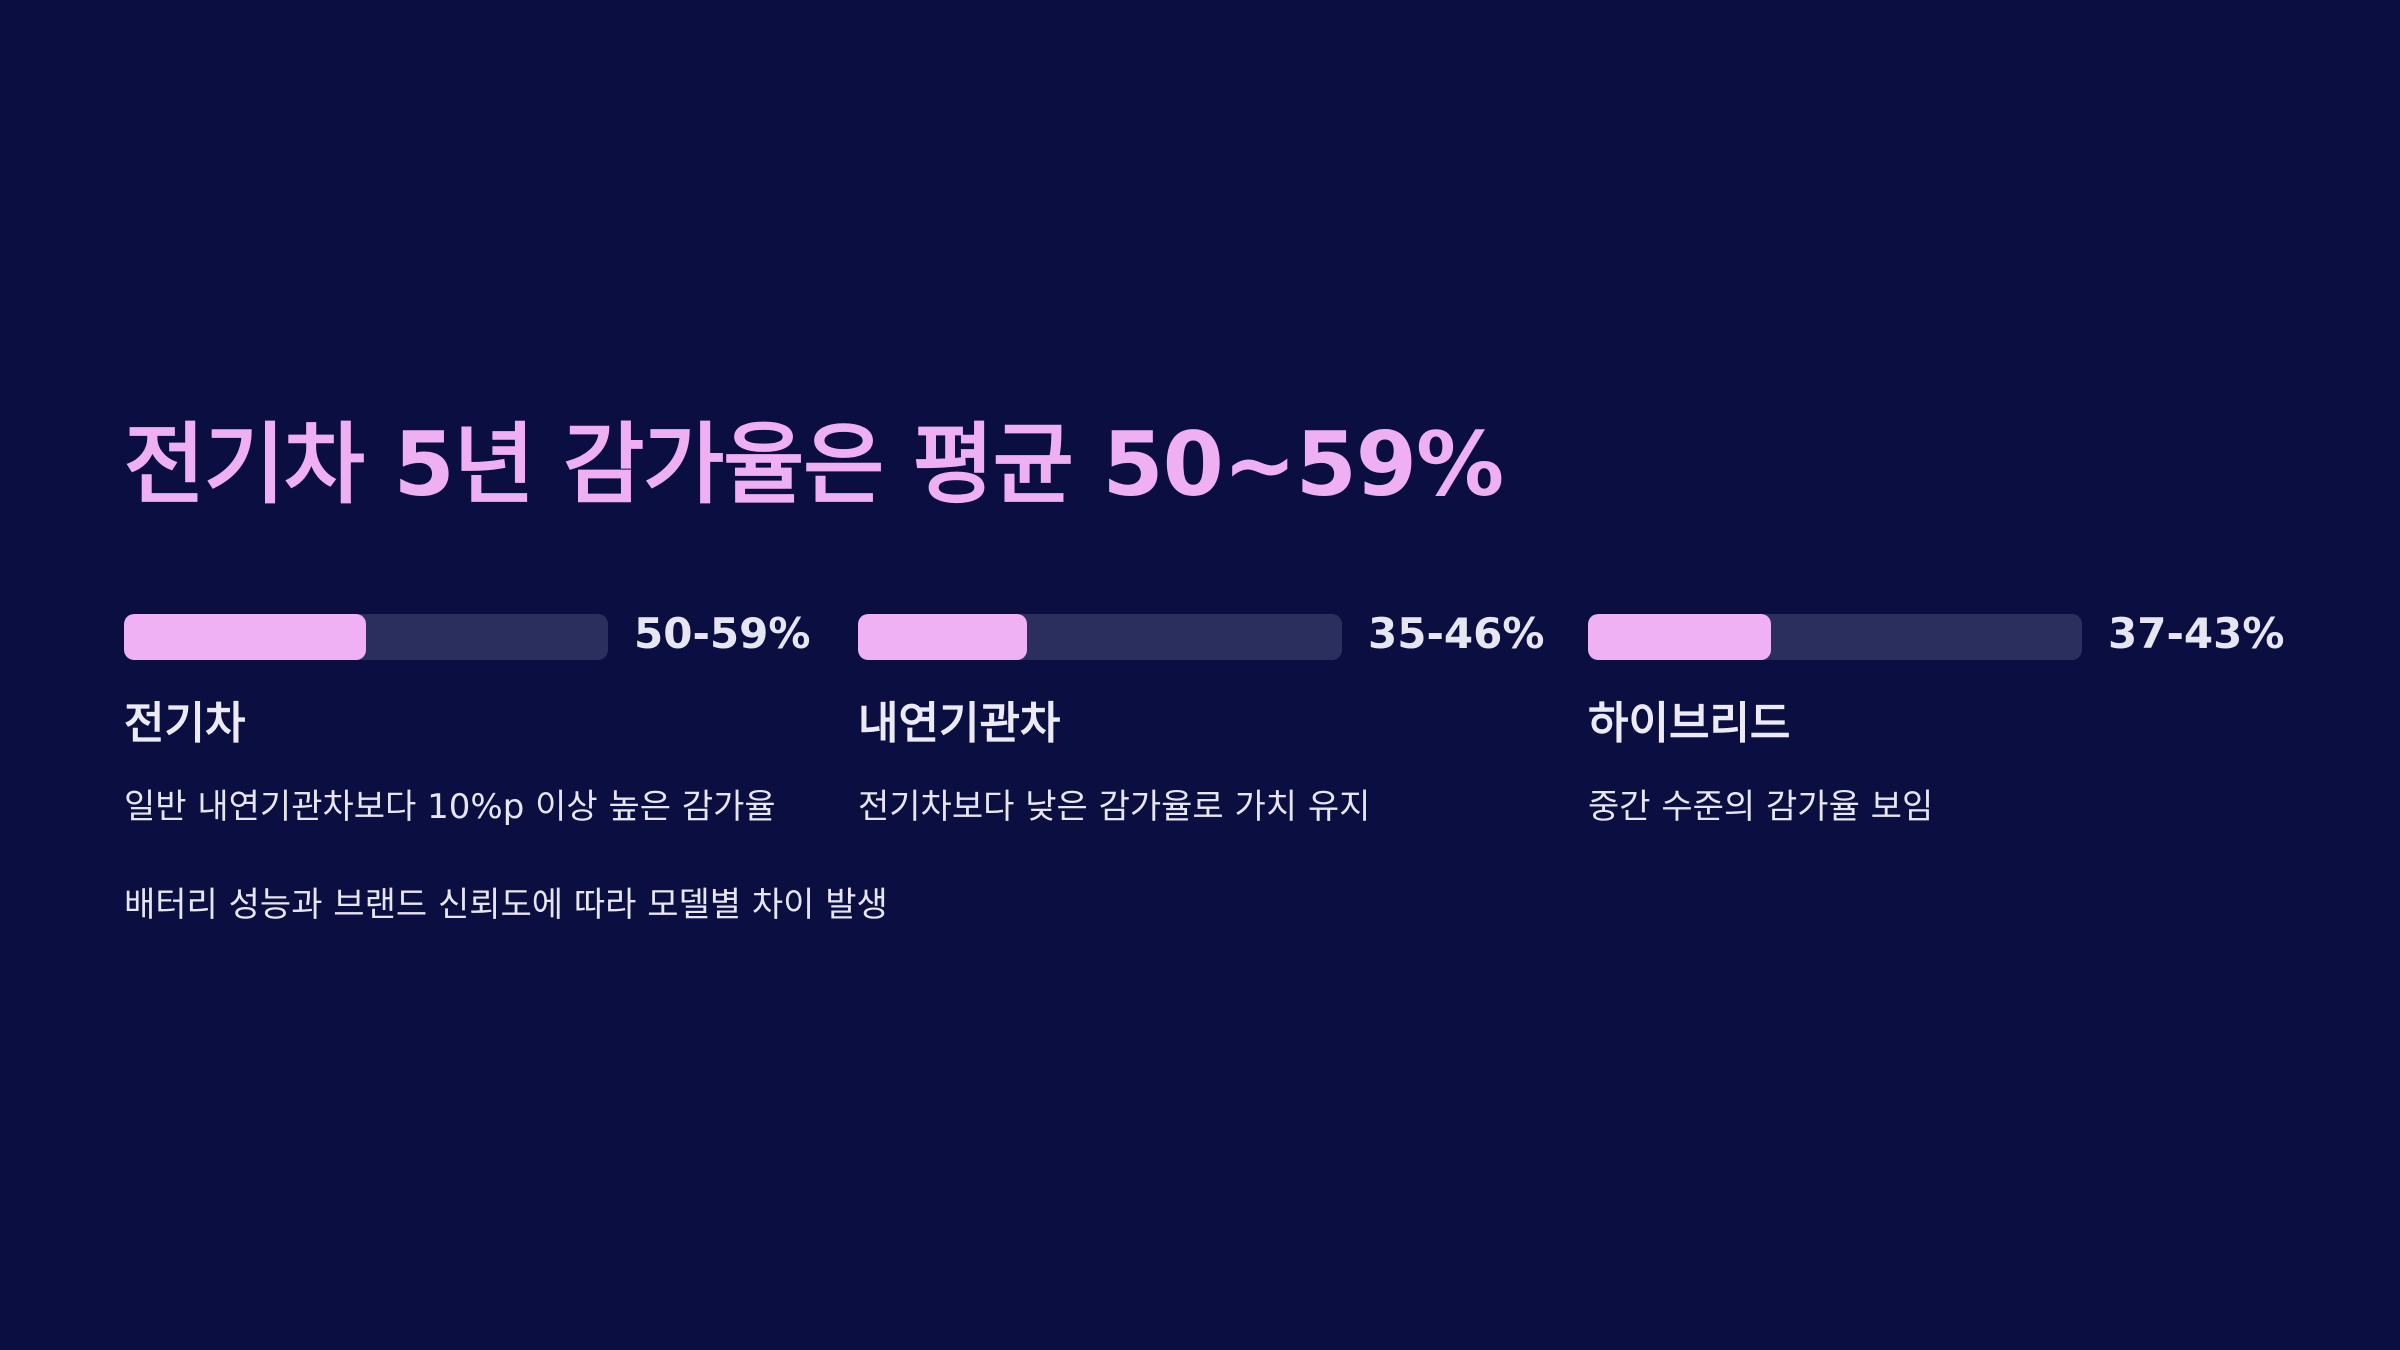 The height and width of the screenshot is (1350, 2400). Describe the element at coordinates (506, 905) in the screenshot. I see `footnote: 배터리 성능과 브랜드 신뢰도에 따라 모델별 차이 발생` at that location.